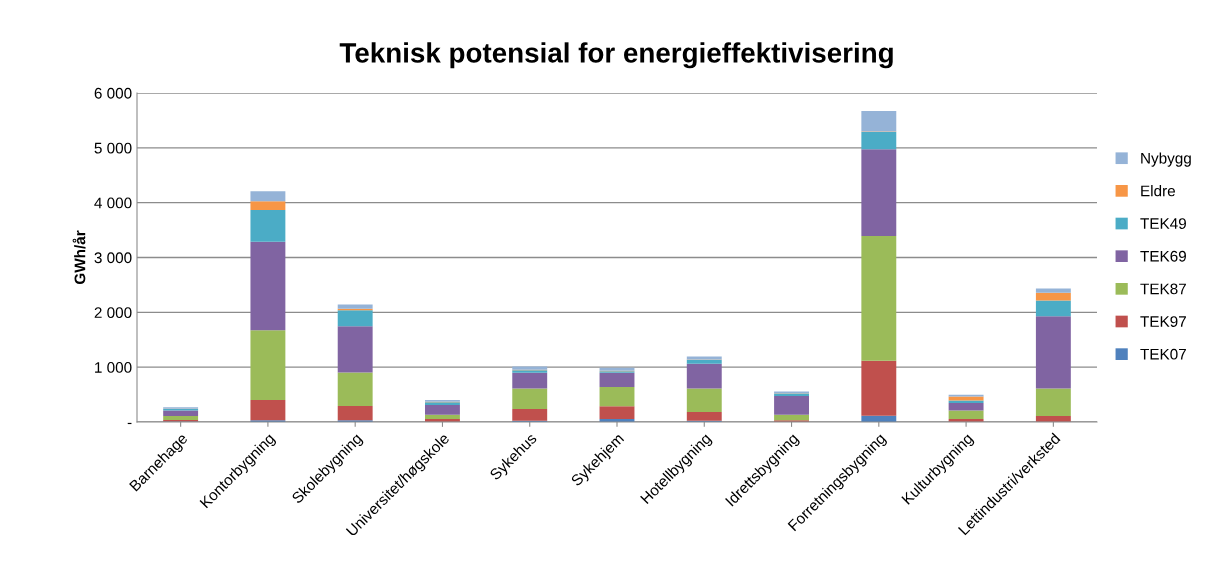 The image size is (1224, 583). Describe the element at coordinates (1163, 354) in the screenshot. I see `legend-label: TEK07` at that location.